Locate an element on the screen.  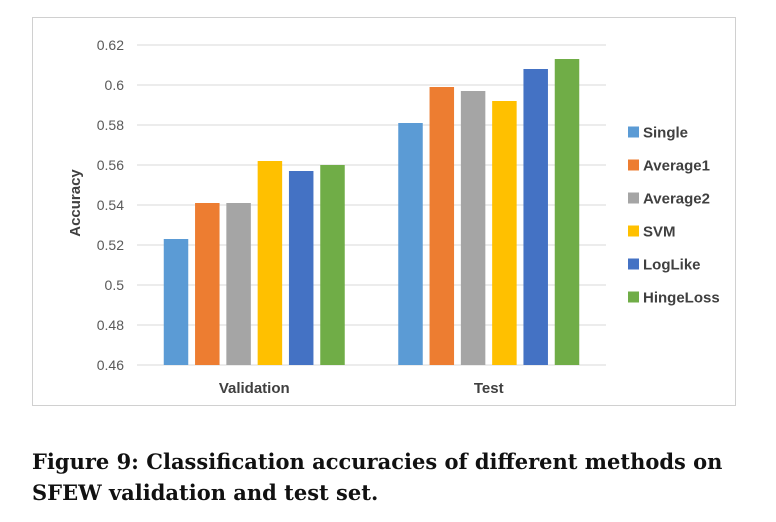
bar-average1-test is located at coordinates (442, 226).